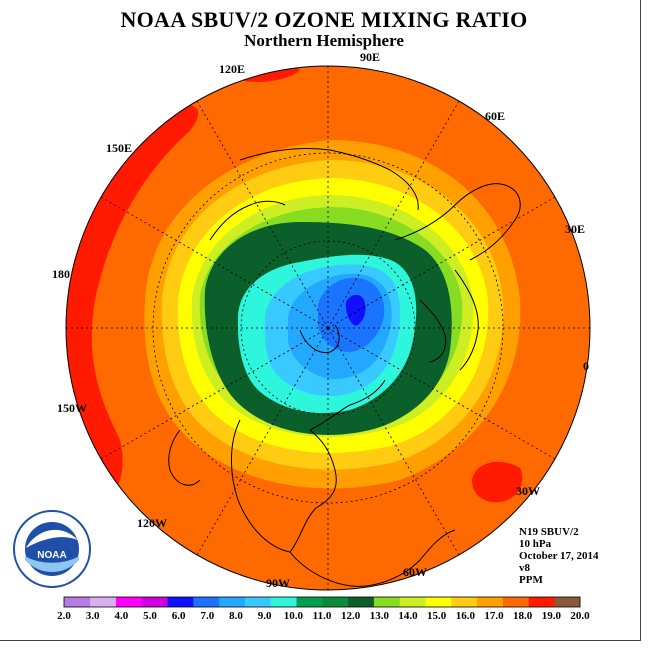  Describe the element at coordinates (586, 366) in the screenshot. I see `lon-label-0: 0` at that location.